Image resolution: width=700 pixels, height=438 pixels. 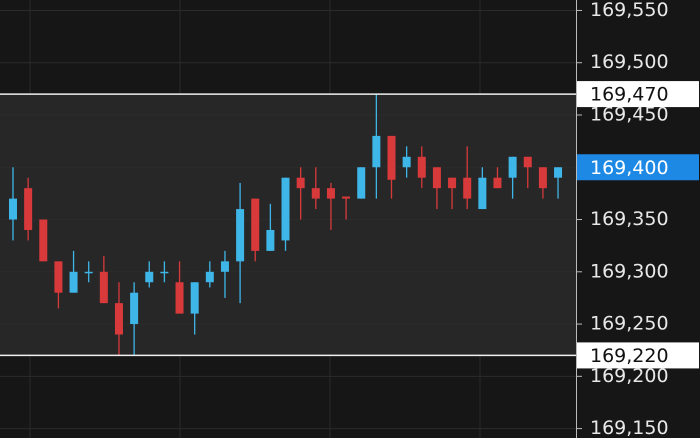 What do you see at coordinates (629, 219) in the screenshot?
I see `y-tick-label: 169,350` at bounding box center [629, 219].